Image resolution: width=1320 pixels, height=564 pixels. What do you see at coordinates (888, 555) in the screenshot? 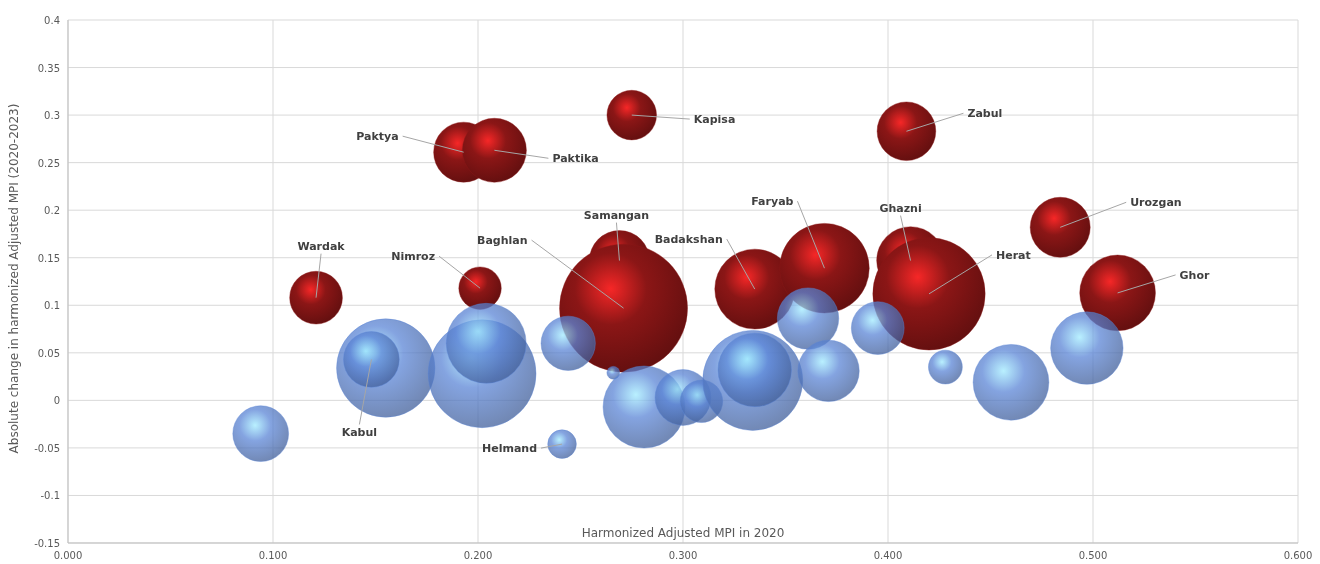
I see `x-tick-label: 0.400` at bounding box center [888, 555].